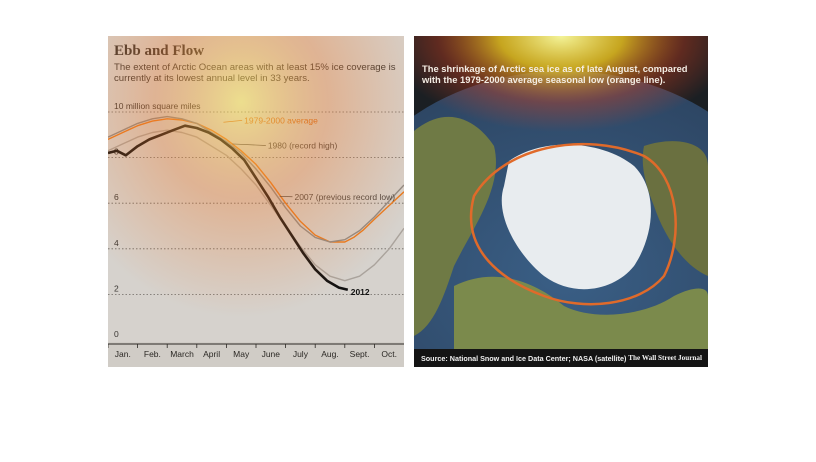  What do you see at coordinates (116, 288) in the screenshot?
I see `y-tick-label: 2` at bounding box center [116, 288].